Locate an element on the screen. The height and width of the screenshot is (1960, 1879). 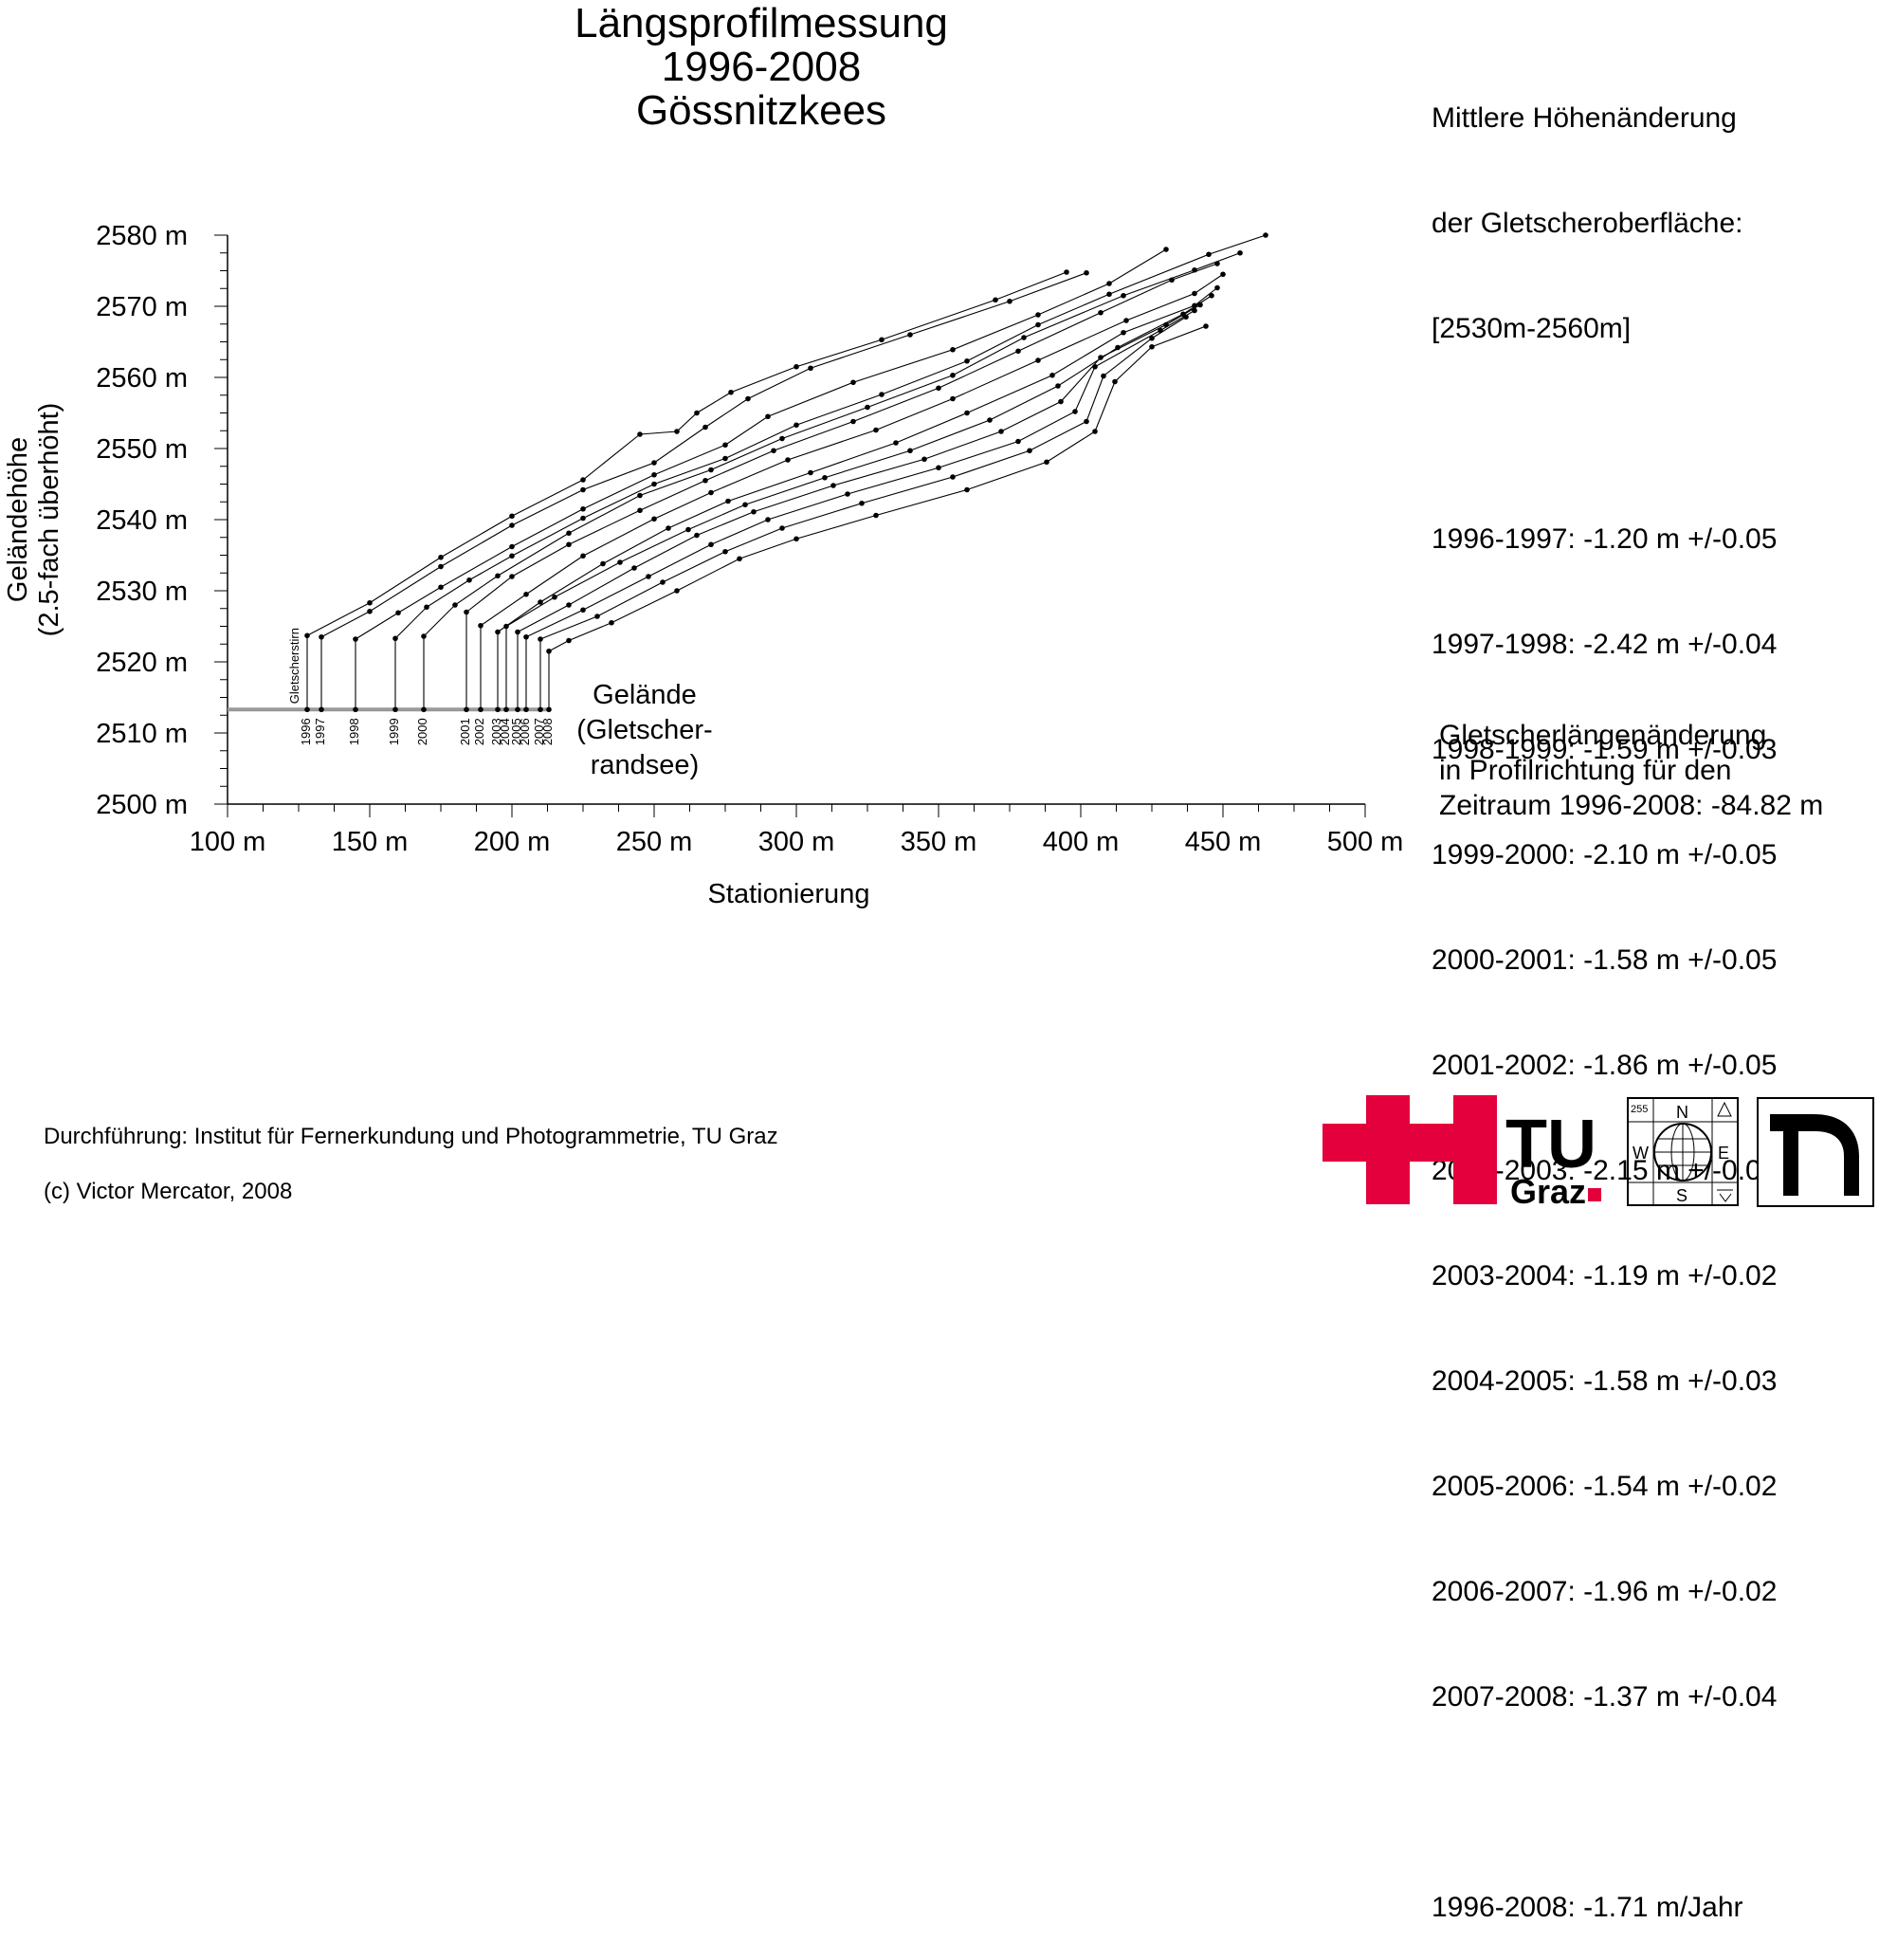
series-1999: 1999 is located at coordinates (827, 488).